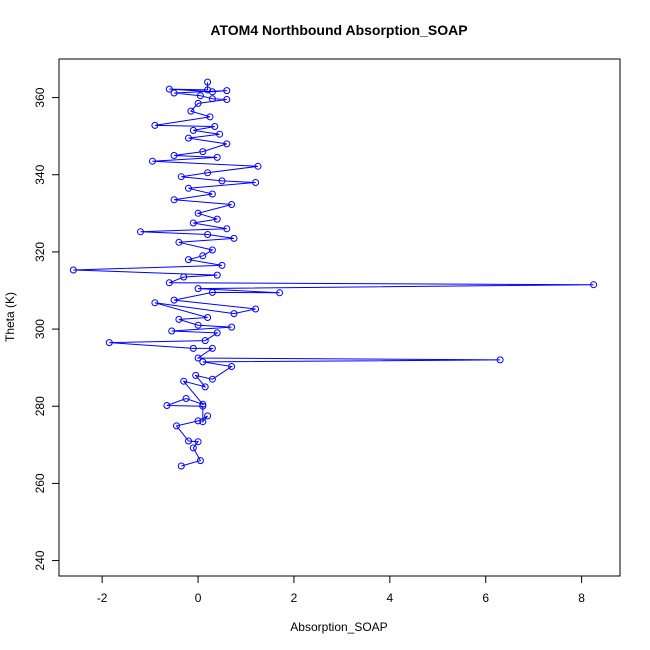 This screenshot has height=650, width=650. What do you see at coordinates (40, 97) in the screenshot?
I see `y-tick-label: 360` at bounding box center [40, 97].